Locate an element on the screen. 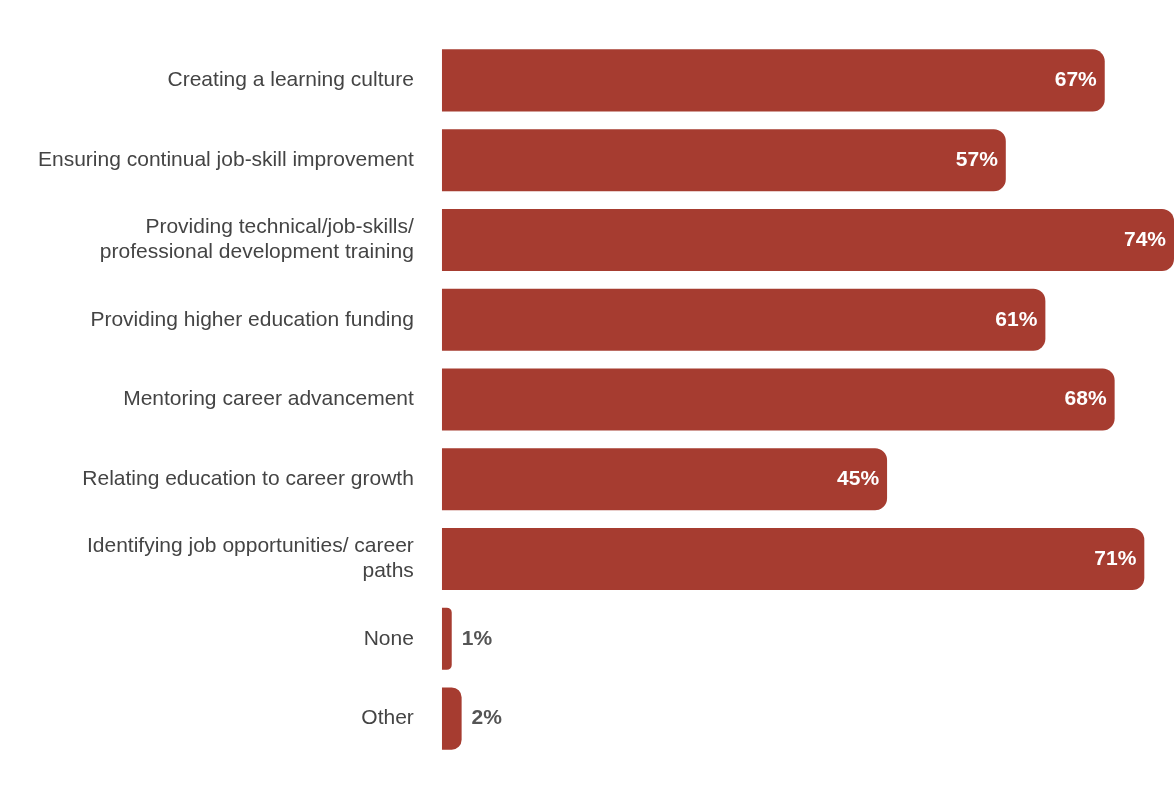  data-label: 74% is located at coordinates (1145, 238).